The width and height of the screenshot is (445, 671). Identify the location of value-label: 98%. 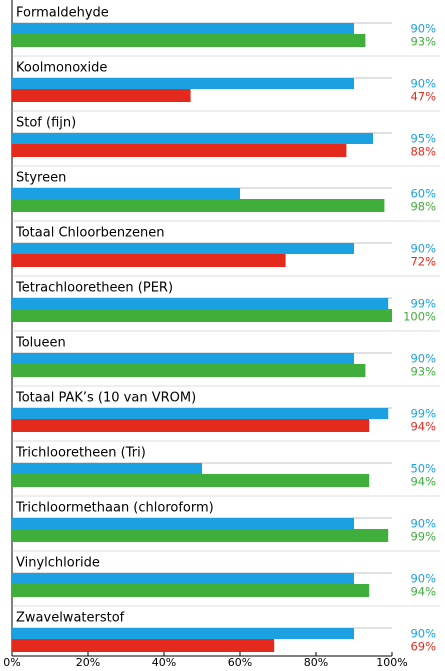
(423, 207).